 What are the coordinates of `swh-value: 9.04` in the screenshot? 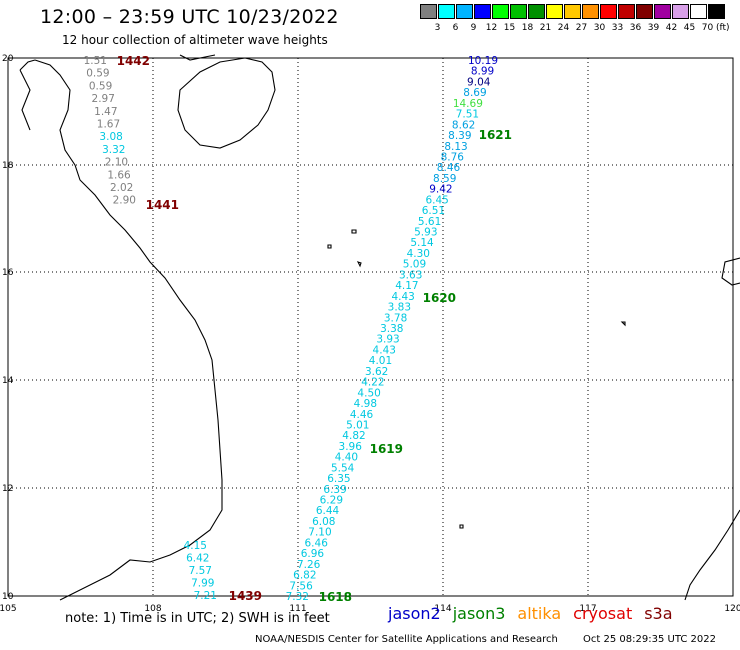 It's located at (479, 82).